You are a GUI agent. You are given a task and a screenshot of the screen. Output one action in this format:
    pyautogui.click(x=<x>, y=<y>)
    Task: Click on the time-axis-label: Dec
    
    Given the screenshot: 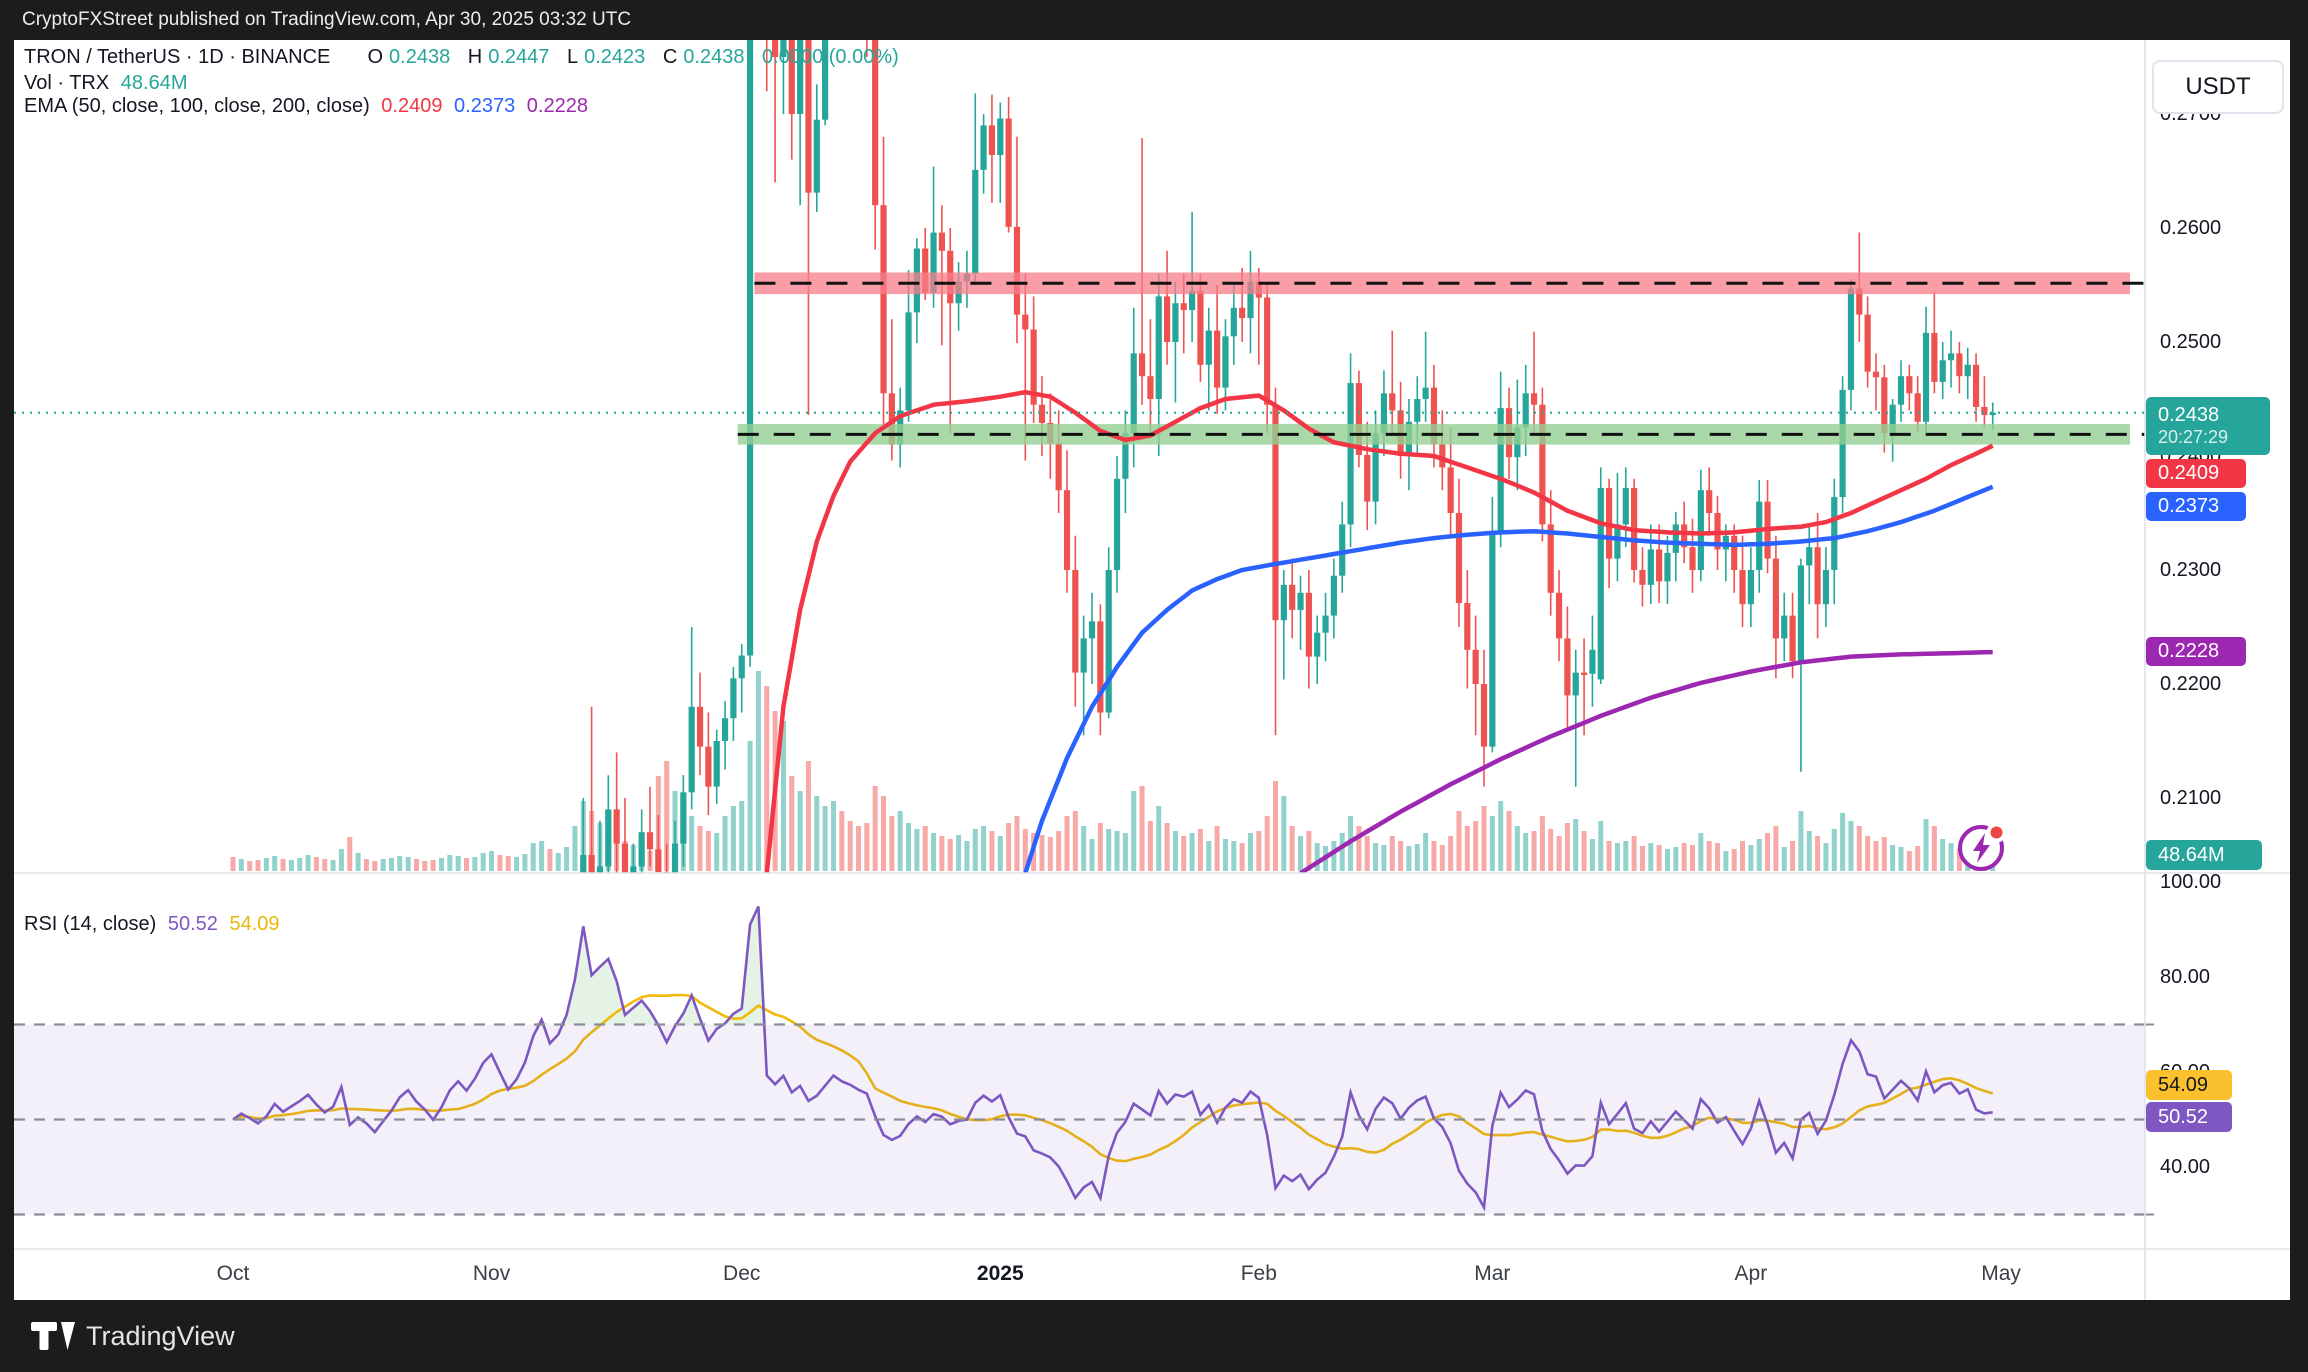 What is the action you would take?
    pyautogui.click(x=742, y=1273)
    